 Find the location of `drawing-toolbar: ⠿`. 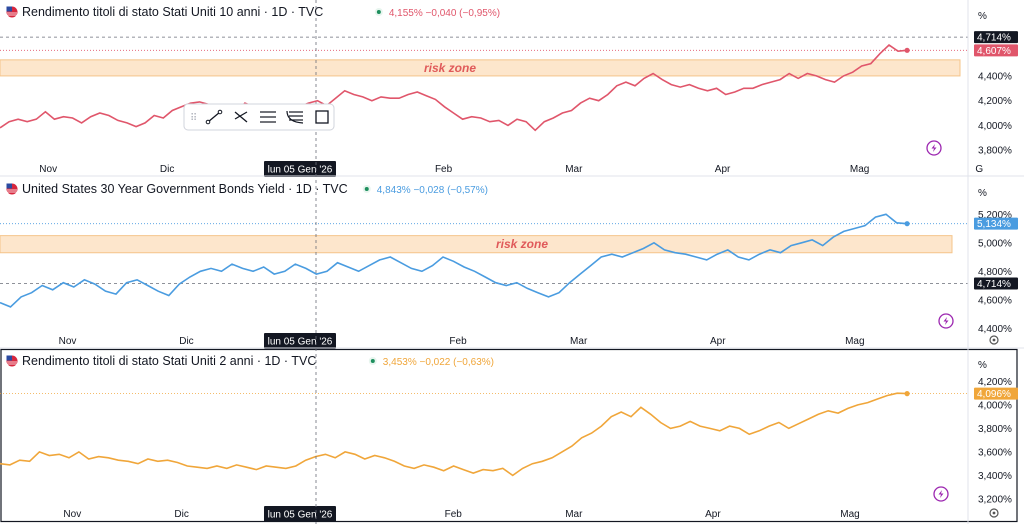

drawing-toolbar: ⠿ is located at coordinates (259, 117).